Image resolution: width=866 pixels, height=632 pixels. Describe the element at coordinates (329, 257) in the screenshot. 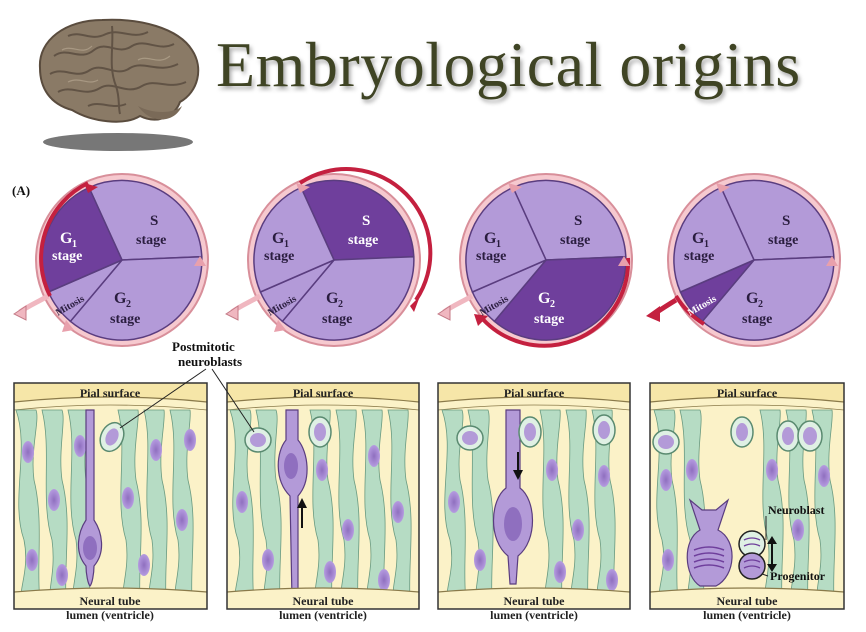

I see `cycle-diagram-2: G 1 stage S stage G 2 stage Mitosis` at that location.